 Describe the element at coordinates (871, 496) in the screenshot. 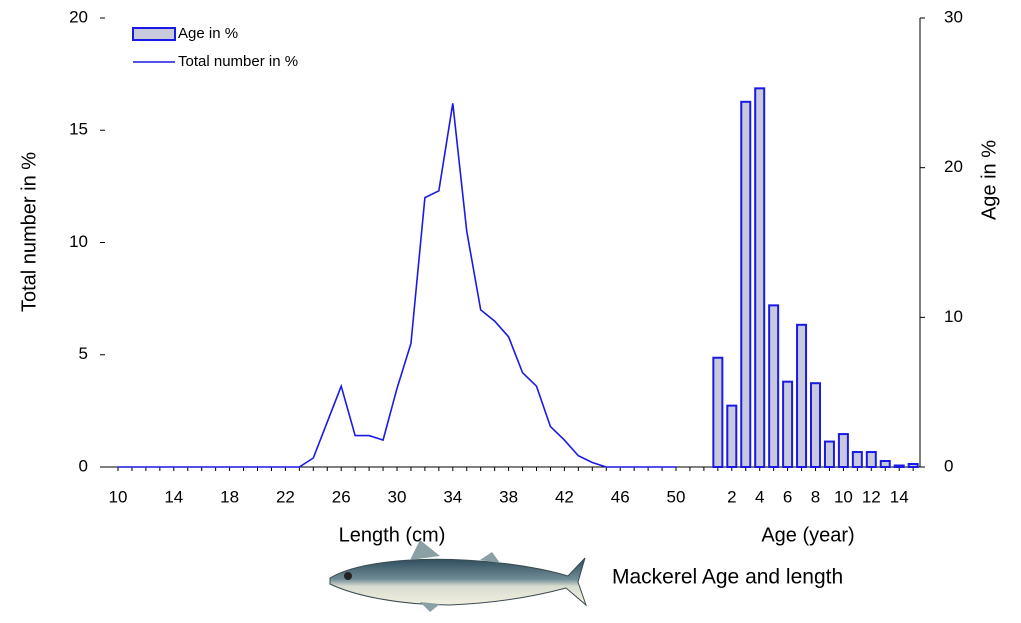

I see `x-tick-label: 12` at that location.